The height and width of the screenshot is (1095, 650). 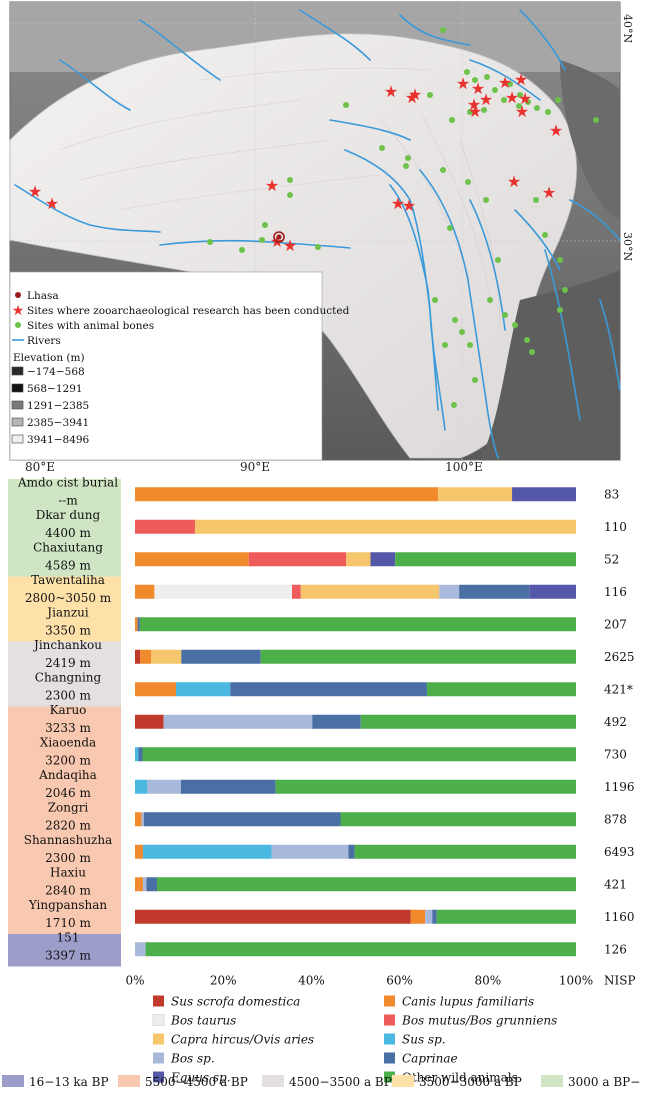 What do you see at coordinates (68, 515) in the screenshot?
I see `site-name: Dkar dung` at bounding box center [68, 515].